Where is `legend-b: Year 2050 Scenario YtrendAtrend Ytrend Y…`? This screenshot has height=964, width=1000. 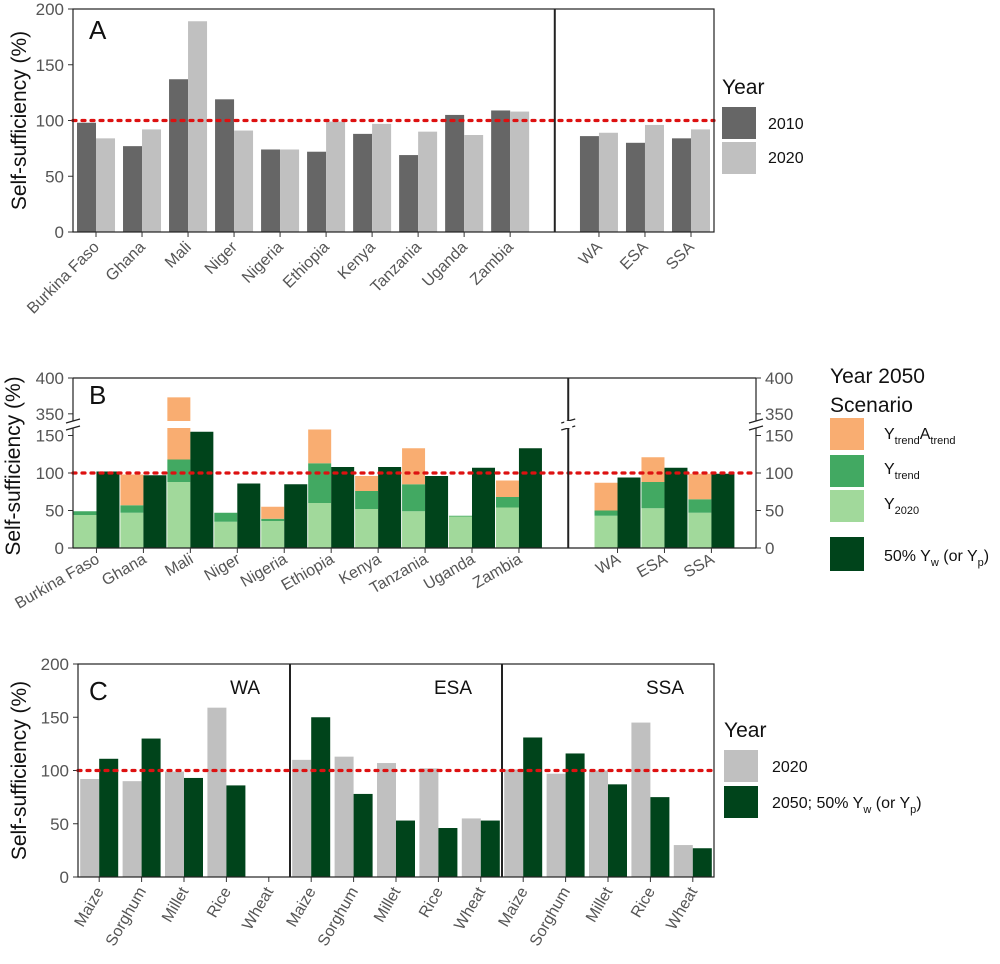 legend-b: Year 2050 Scenario YtrendAtrend Ytrend Y… is located at coordinates (909, 468).